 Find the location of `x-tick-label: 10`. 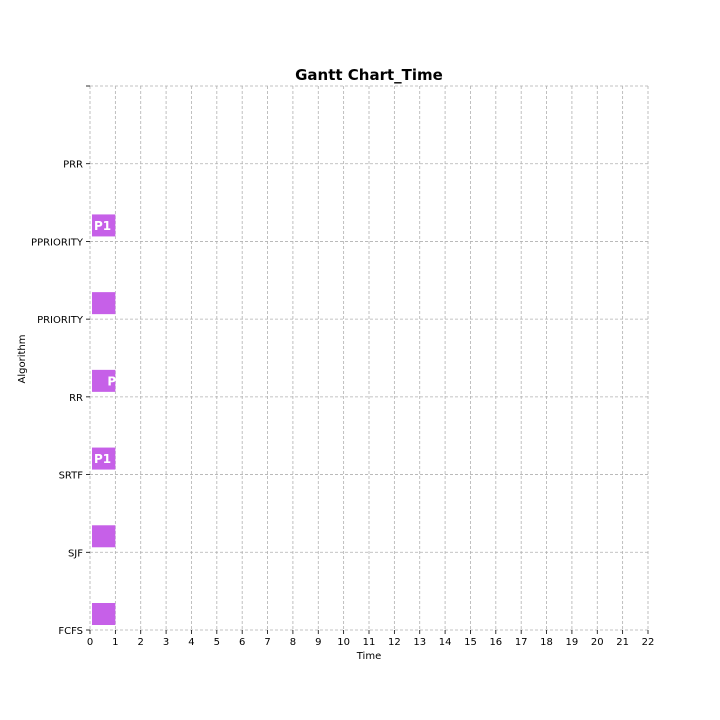

x-tick-label: 10 is located at coordinates (343, 642).